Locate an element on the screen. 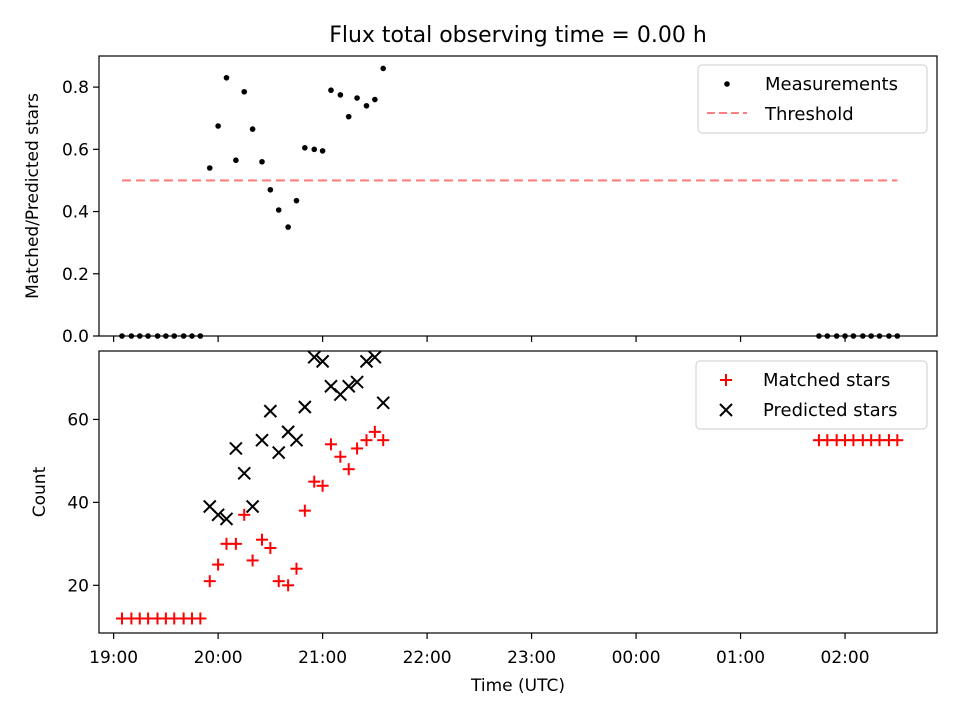  top-legend: Measurements Threshold is located at coordinates (812, 99).